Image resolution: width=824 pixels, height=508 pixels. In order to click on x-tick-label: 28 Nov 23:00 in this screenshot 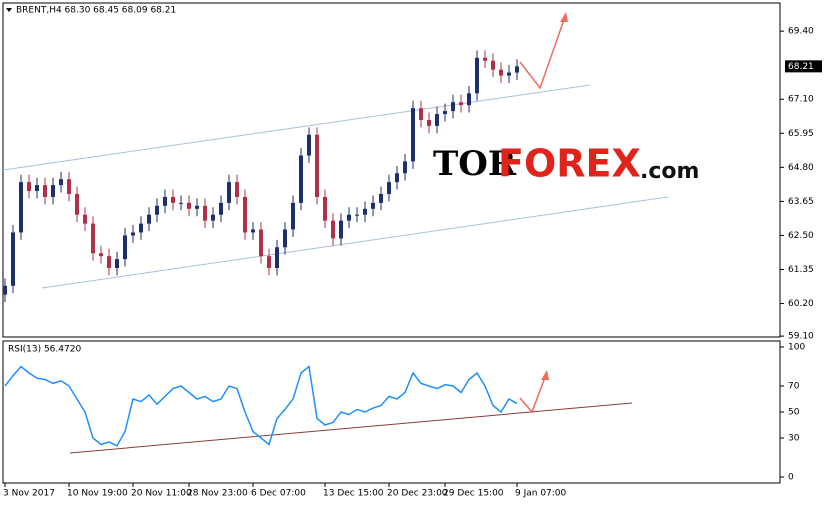, I will do `click(217, 494)`.